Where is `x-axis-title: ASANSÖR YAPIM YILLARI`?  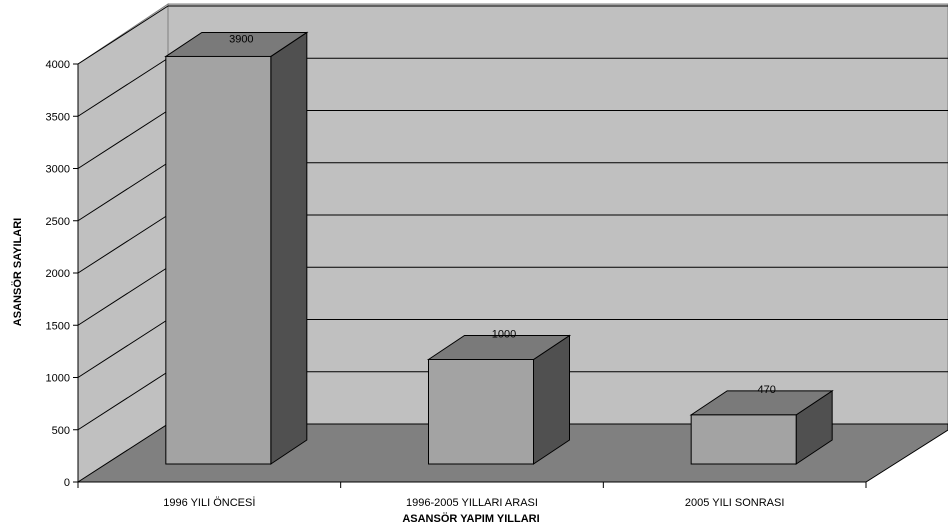 x-axis-title: ASANSÖR YAPIM YILLARI is located at coordinates (470, 518).